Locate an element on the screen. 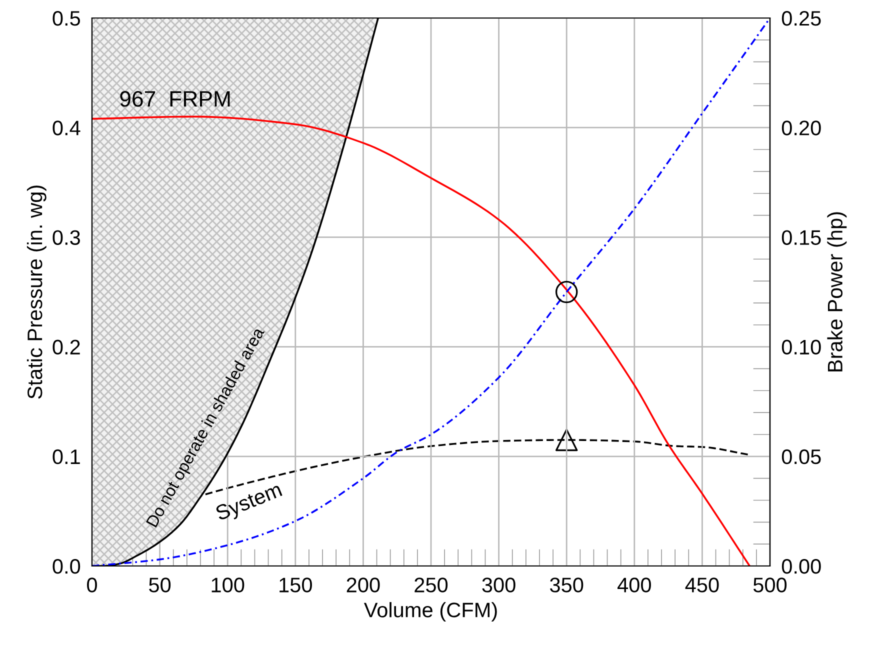 This screenshot has height=645, width=883. x-tick-label: 350 is located at coordinates (567, 585).